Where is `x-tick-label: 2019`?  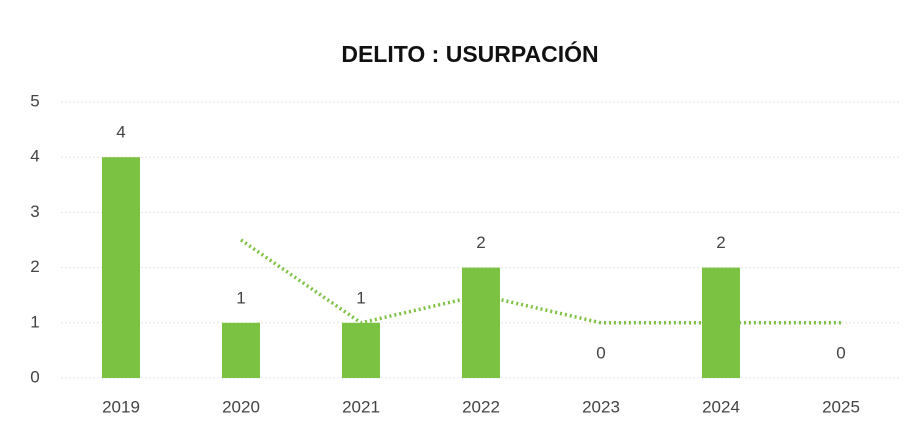
x-tick-label: 2019 is located at coordinates (121, 406).